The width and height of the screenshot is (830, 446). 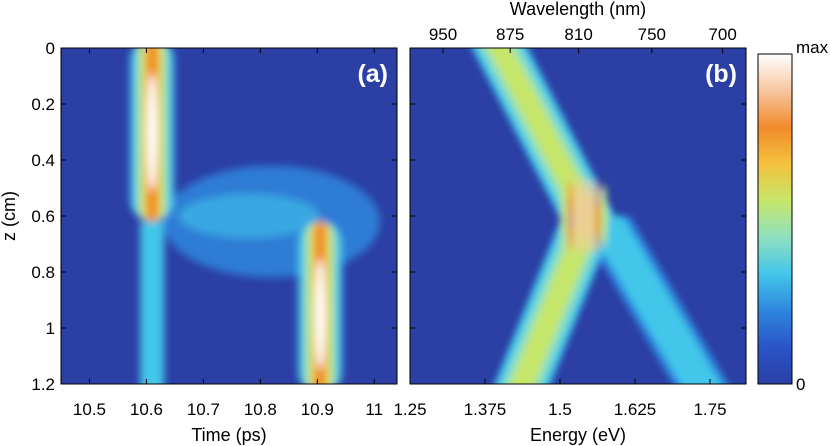 I want to click on top-x-tick-label: 700, so click(x=722, y=34).